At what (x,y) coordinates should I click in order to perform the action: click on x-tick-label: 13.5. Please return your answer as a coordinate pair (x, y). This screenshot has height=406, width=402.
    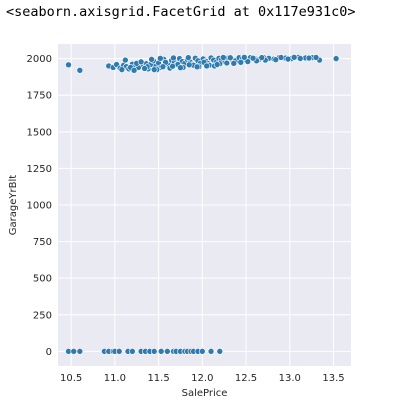
    Looking at the image, I should click on (333, 378).